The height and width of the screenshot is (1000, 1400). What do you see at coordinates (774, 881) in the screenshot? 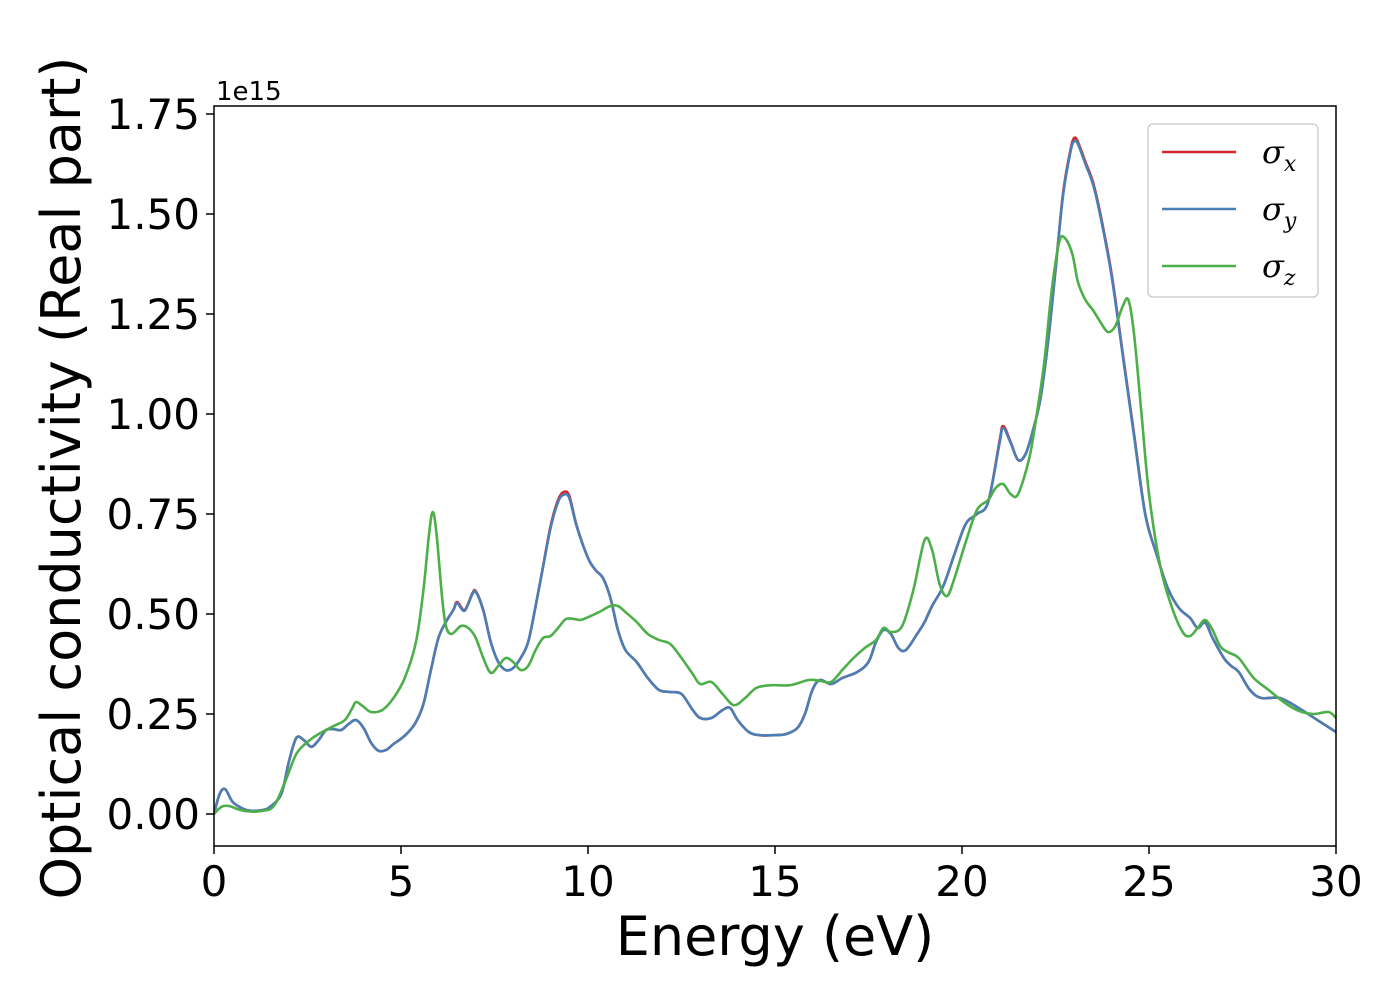
I see `x-tick-label: 15` at bounding box center [774, 881].